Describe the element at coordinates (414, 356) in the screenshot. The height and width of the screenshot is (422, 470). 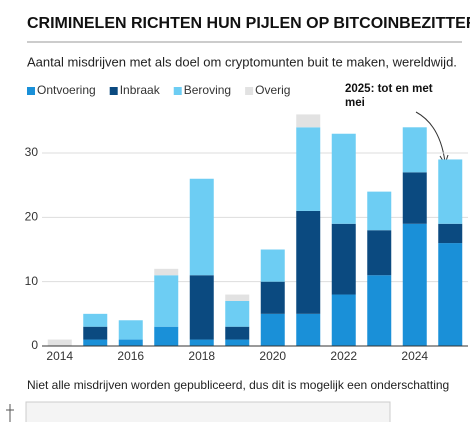
I see `x-tick-label: 2024` at that location.